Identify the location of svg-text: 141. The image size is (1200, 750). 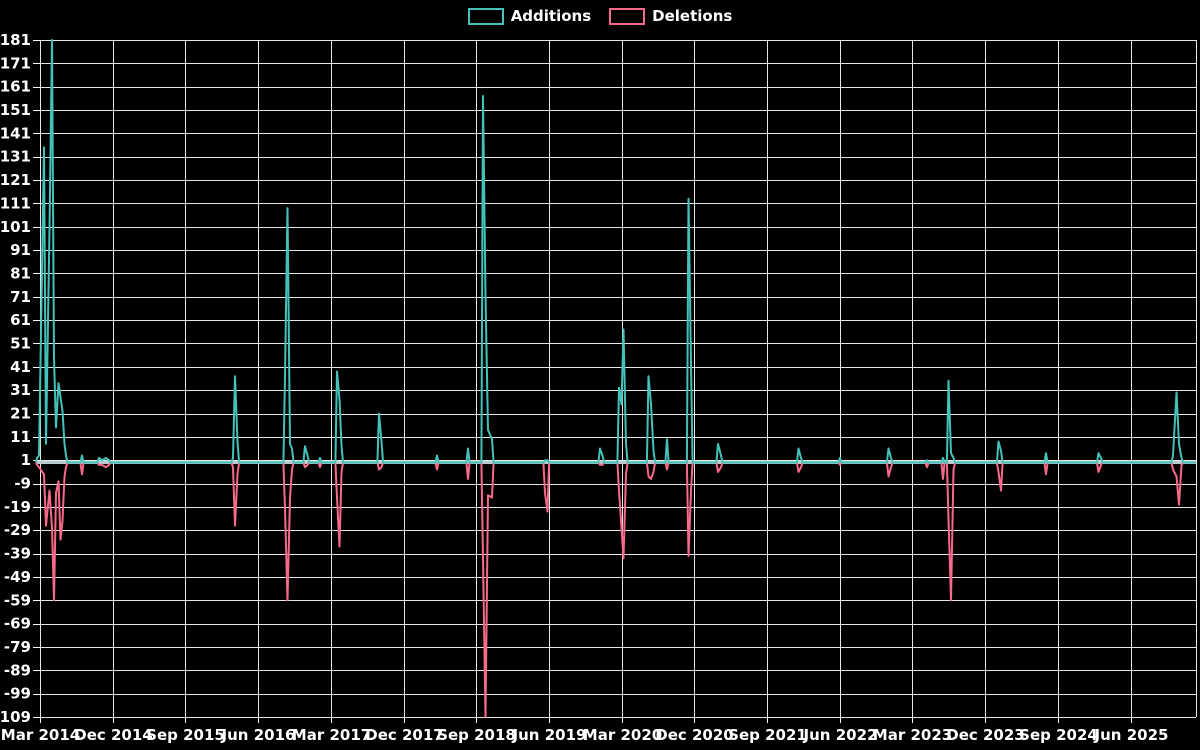
(15, 133).